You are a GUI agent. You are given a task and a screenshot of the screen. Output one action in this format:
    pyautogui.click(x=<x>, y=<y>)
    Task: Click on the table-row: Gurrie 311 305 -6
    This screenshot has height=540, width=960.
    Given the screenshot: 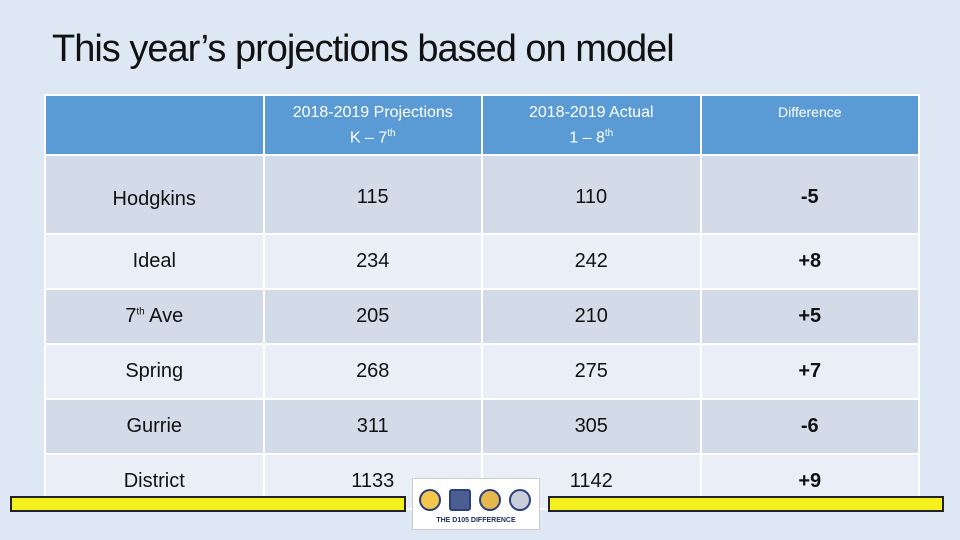 What is the action you would take?
    pyautogui.click(x=482, y=426)
    